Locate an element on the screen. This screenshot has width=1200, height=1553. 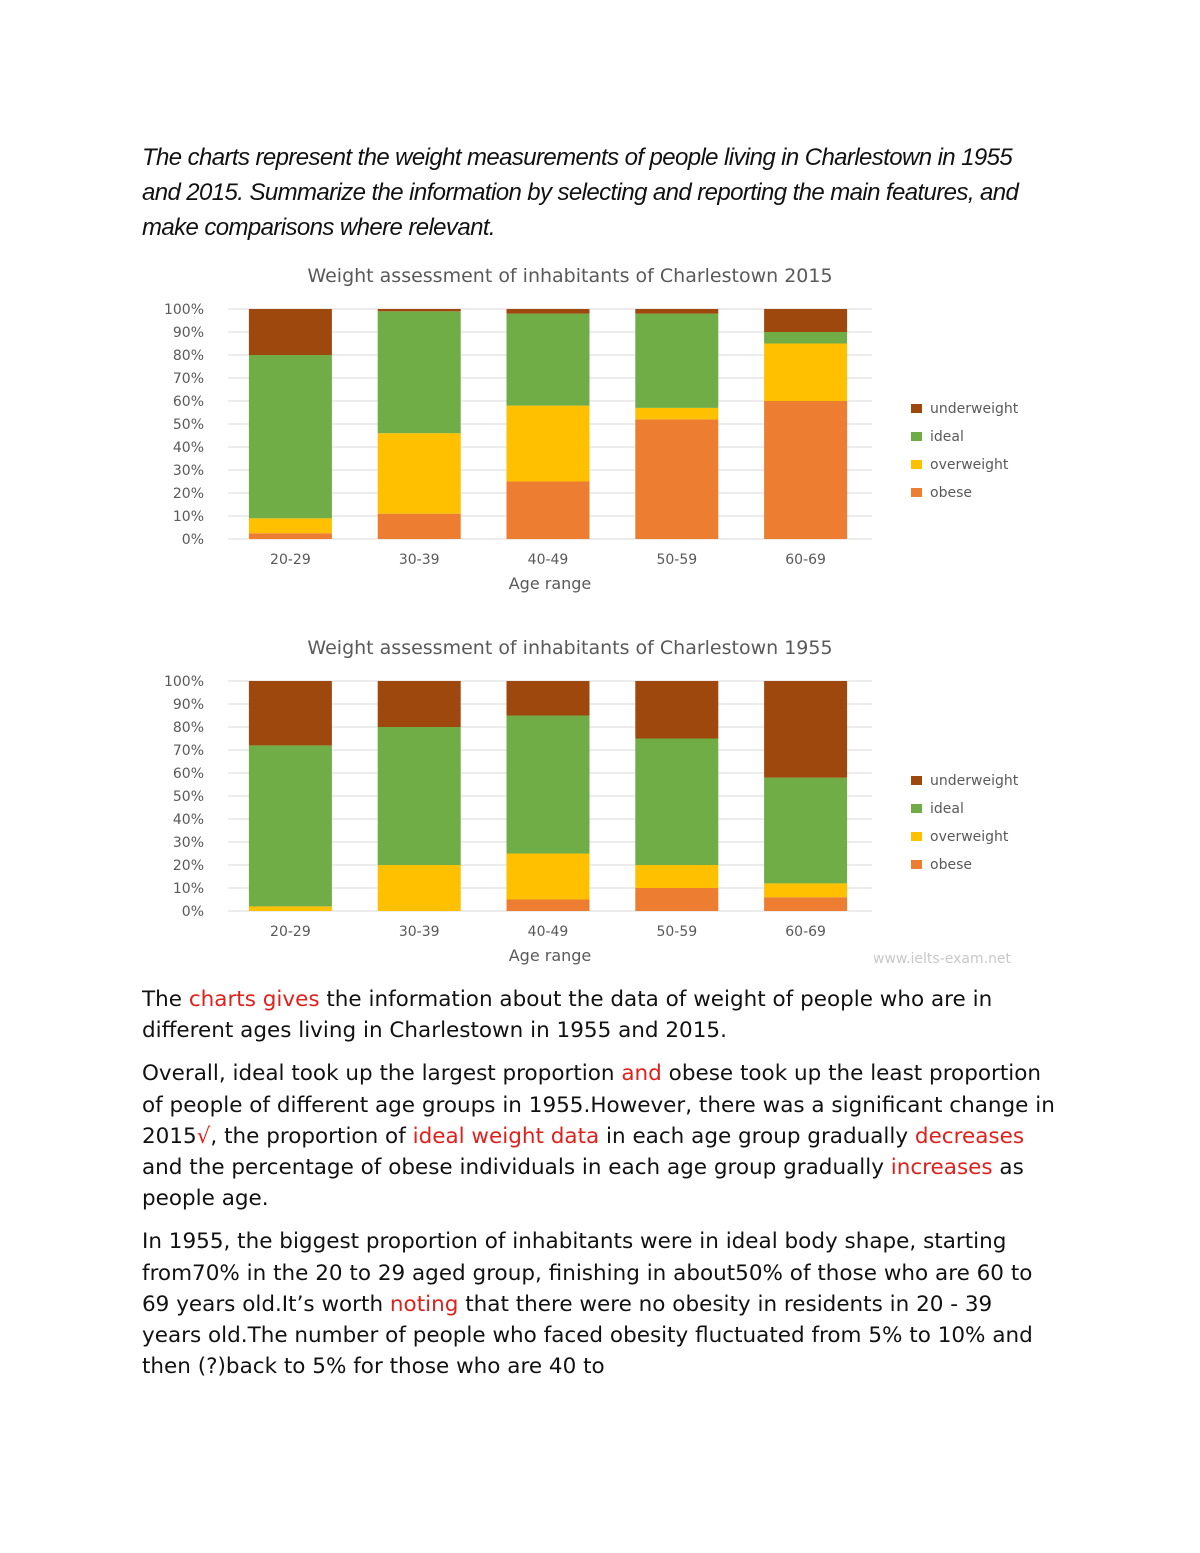
highlighted-correction: √ is located at coordinates (203, 1136).